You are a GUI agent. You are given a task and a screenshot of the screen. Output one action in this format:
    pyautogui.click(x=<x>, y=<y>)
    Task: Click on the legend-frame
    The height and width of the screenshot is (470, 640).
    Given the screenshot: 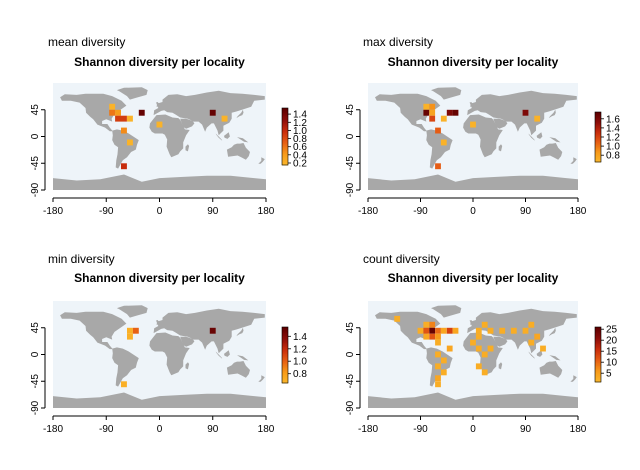 What is the action you would take?
    pyautogui.click(x=598, y=354)
    